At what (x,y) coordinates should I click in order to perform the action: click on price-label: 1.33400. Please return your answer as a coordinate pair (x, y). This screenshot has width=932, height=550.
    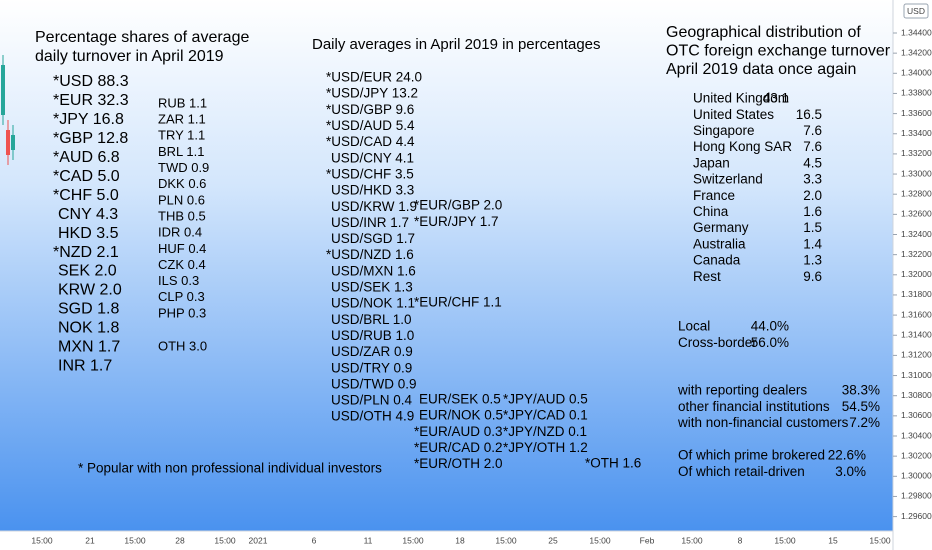
    Looking at the image, I should click on (916, 133).